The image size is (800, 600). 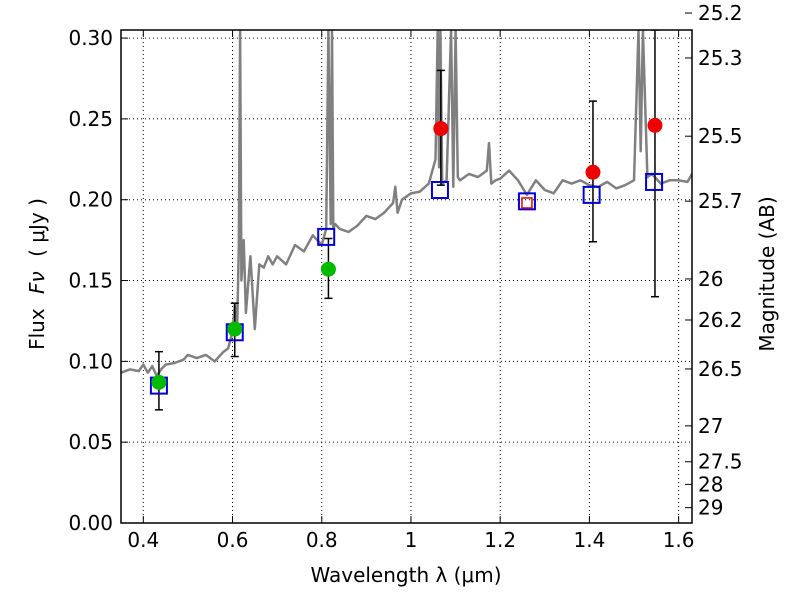 I want to click on x-tick-label: 0.6, so click(x=233, y=540).